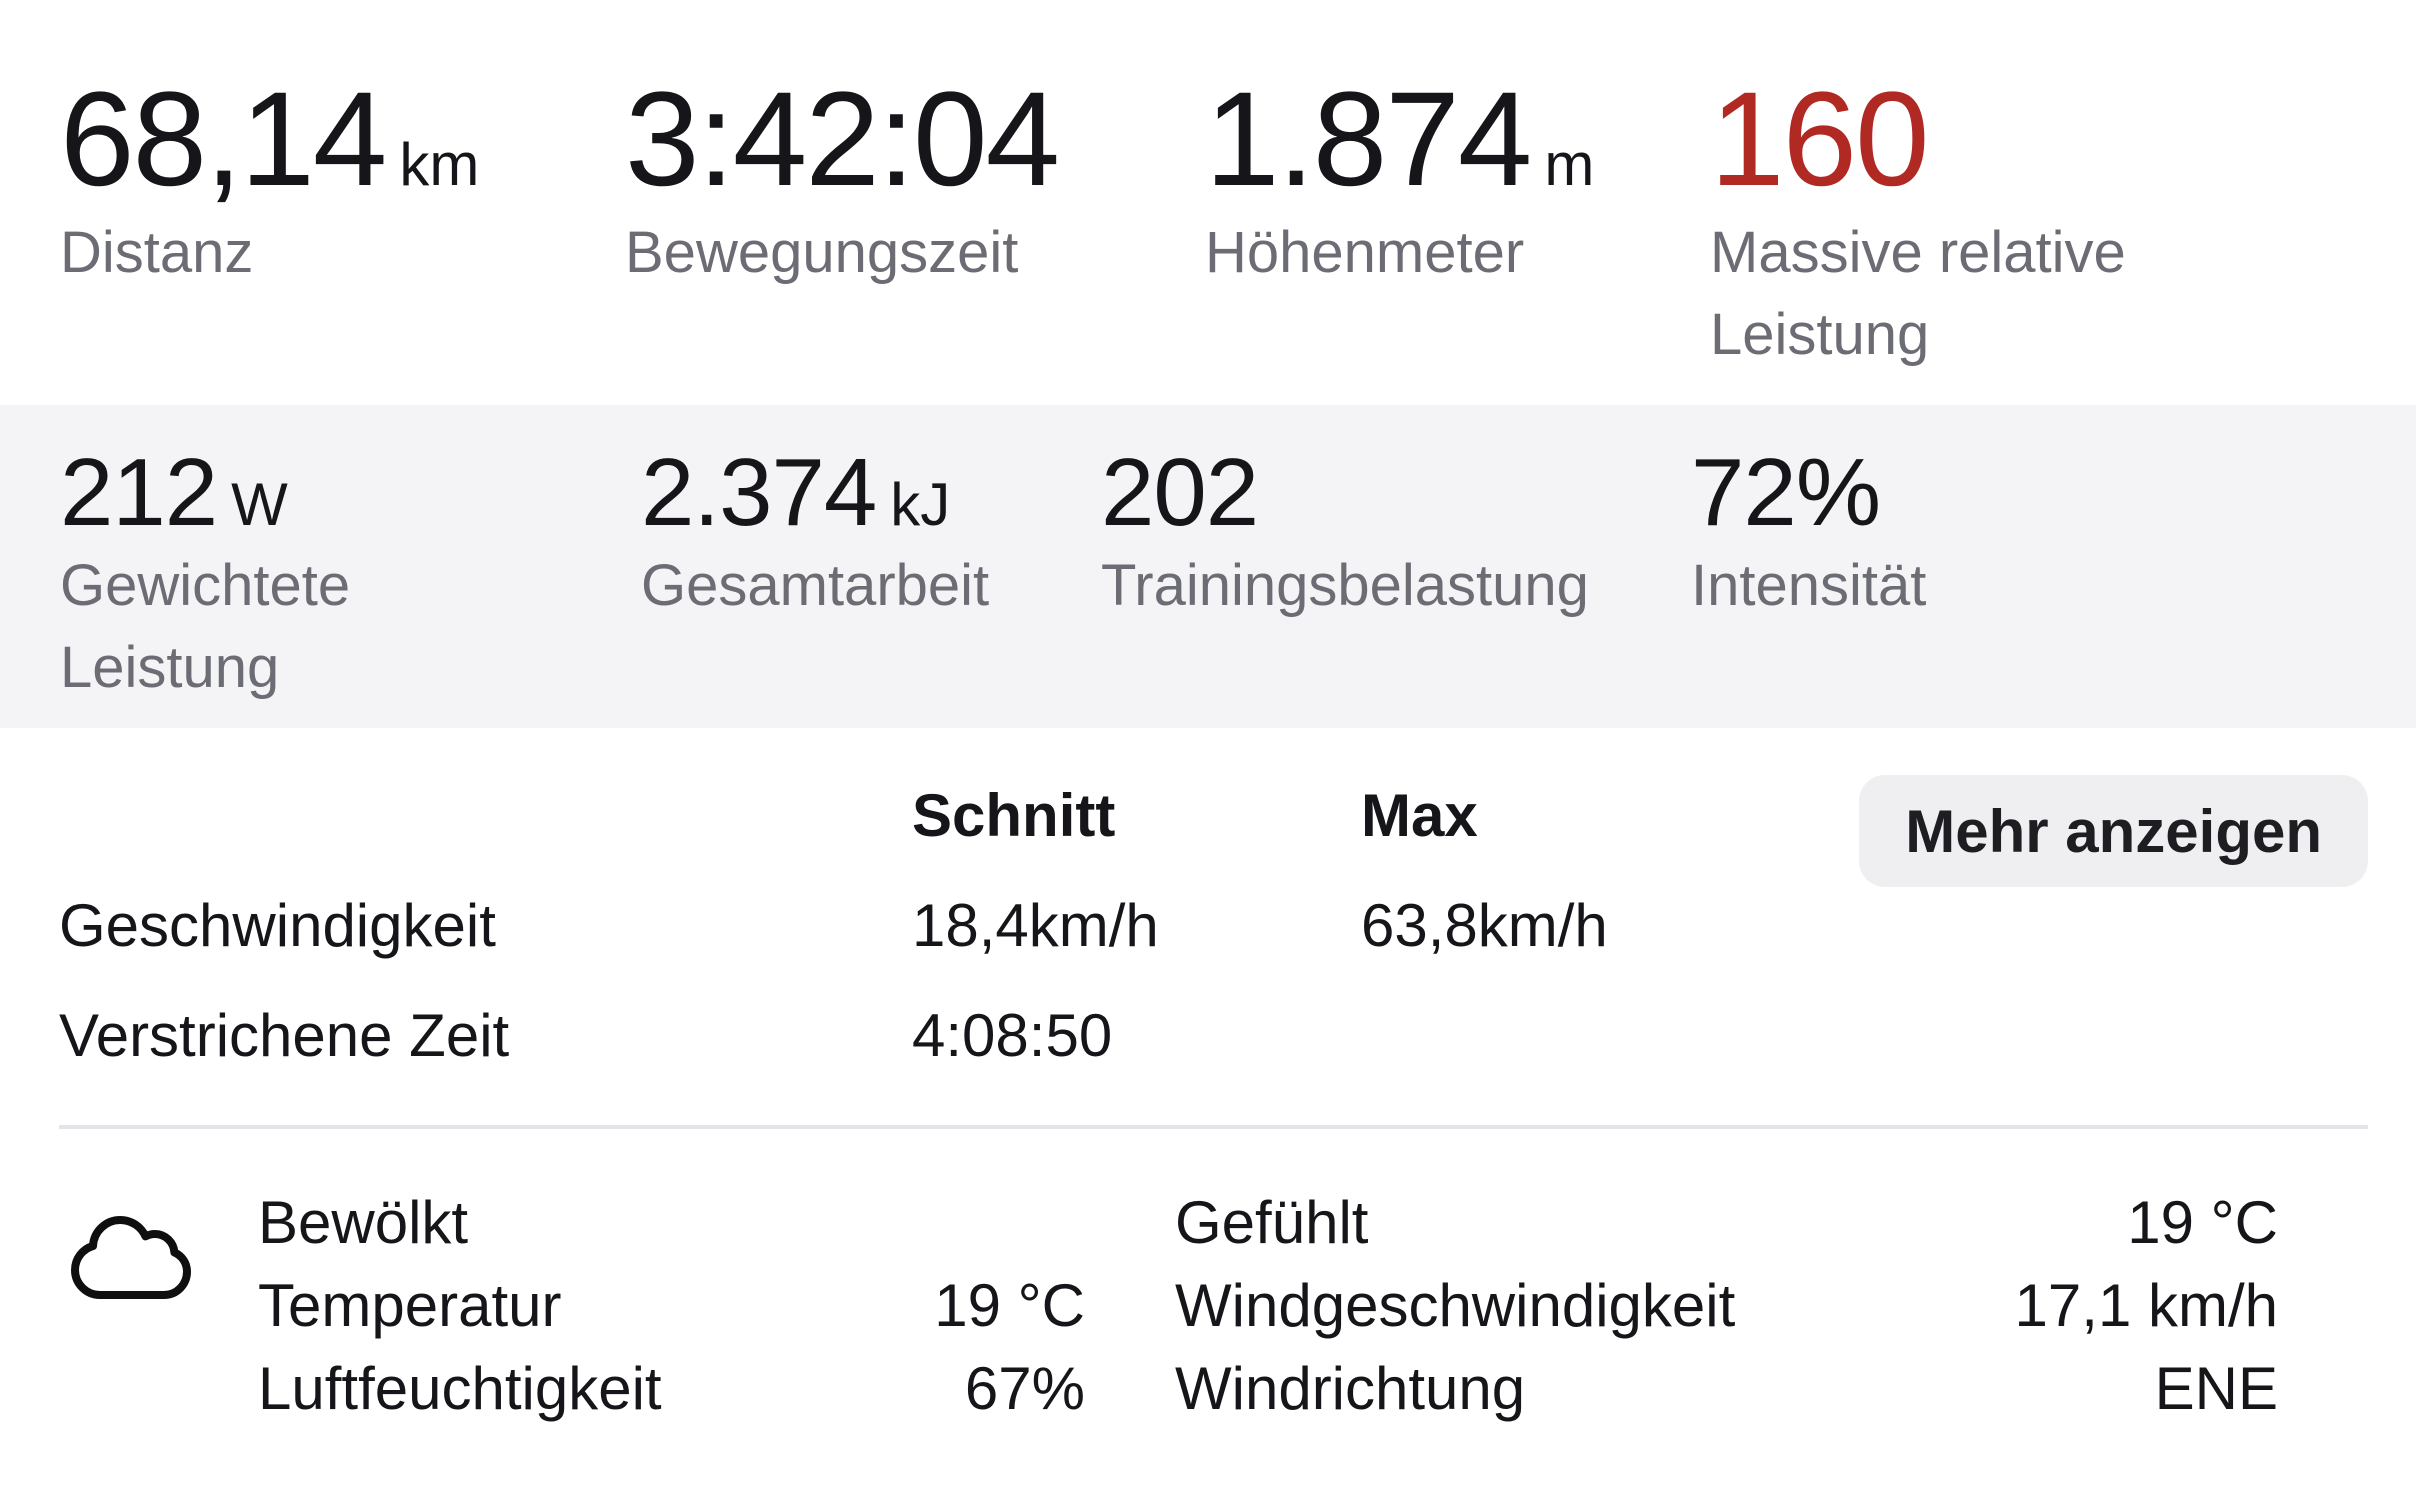 The width and height of the screenshot is (2416, 1488). What do you see at coordinates (1345, 585) in the screenshot?
I see `stat-training-load-label: Trainingsbelastung` at bounding box center [1345, 585].